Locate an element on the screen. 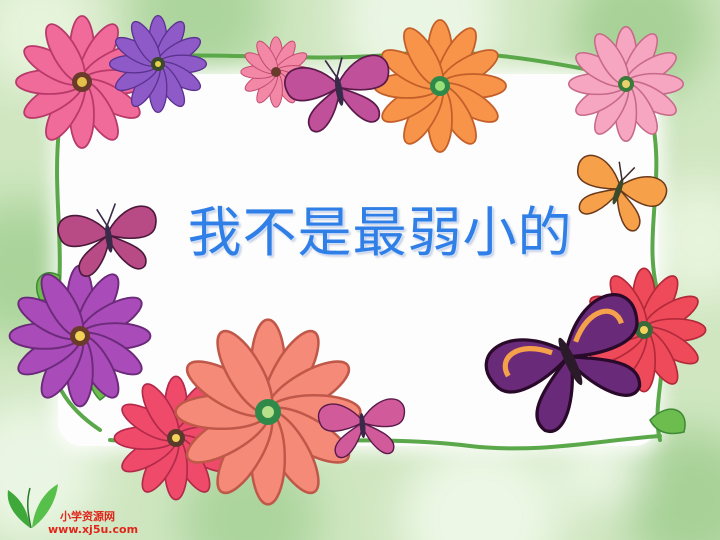  red-flower-right is located at coordinates (644, 330).